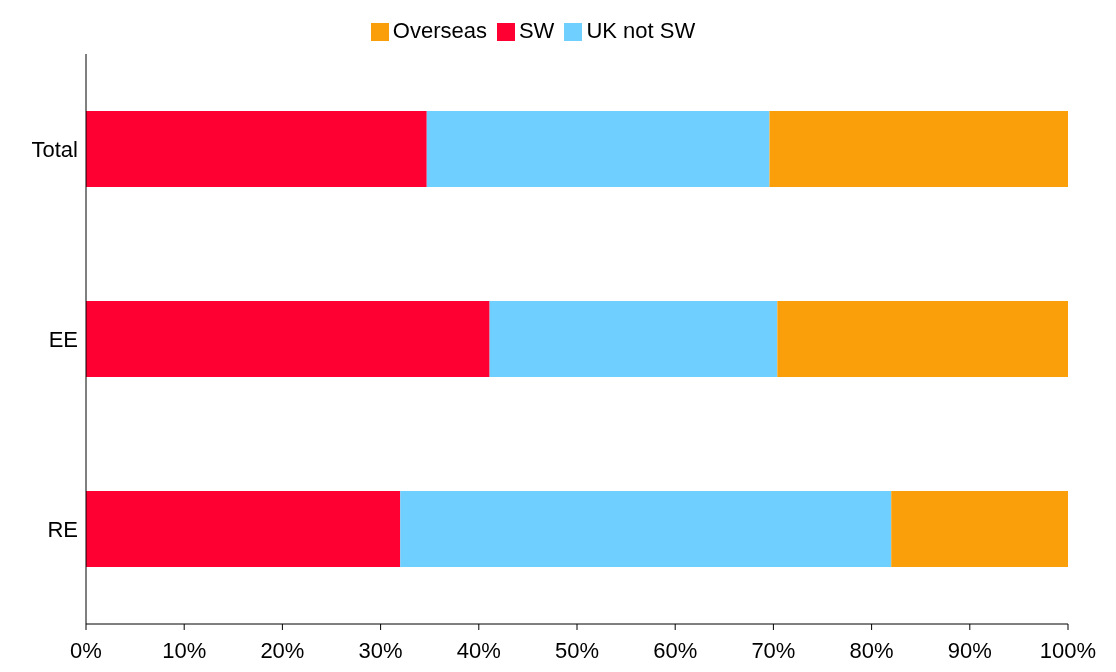 The width and height of the screenshot is (1116, 672). Describe the element at coordinates (54, 149) in the screenshot. I see `y-tick-label: Total` at that location.